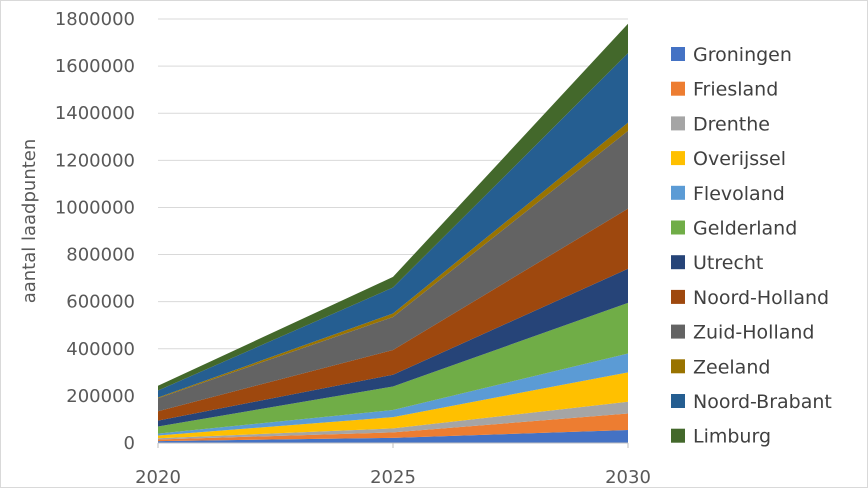  What do you see at coordinates (745, 229) in the screenshot?
I see `legend-label: Gelderland` at bounding box center [745, 229].